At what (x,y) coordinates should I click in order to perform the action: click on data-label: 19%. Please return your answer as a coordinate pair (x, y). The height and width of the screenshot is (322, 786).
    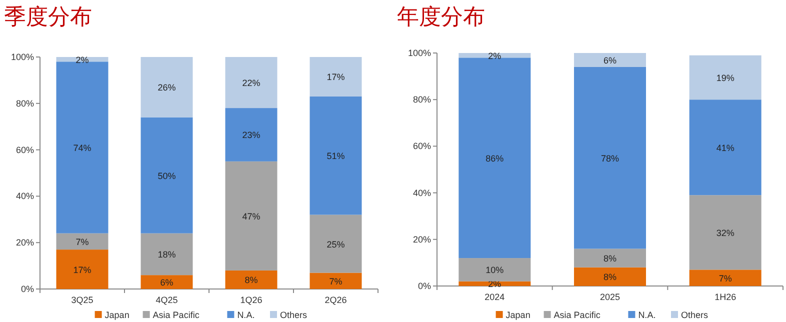
    Looking at the image, I should click on (725, 77).